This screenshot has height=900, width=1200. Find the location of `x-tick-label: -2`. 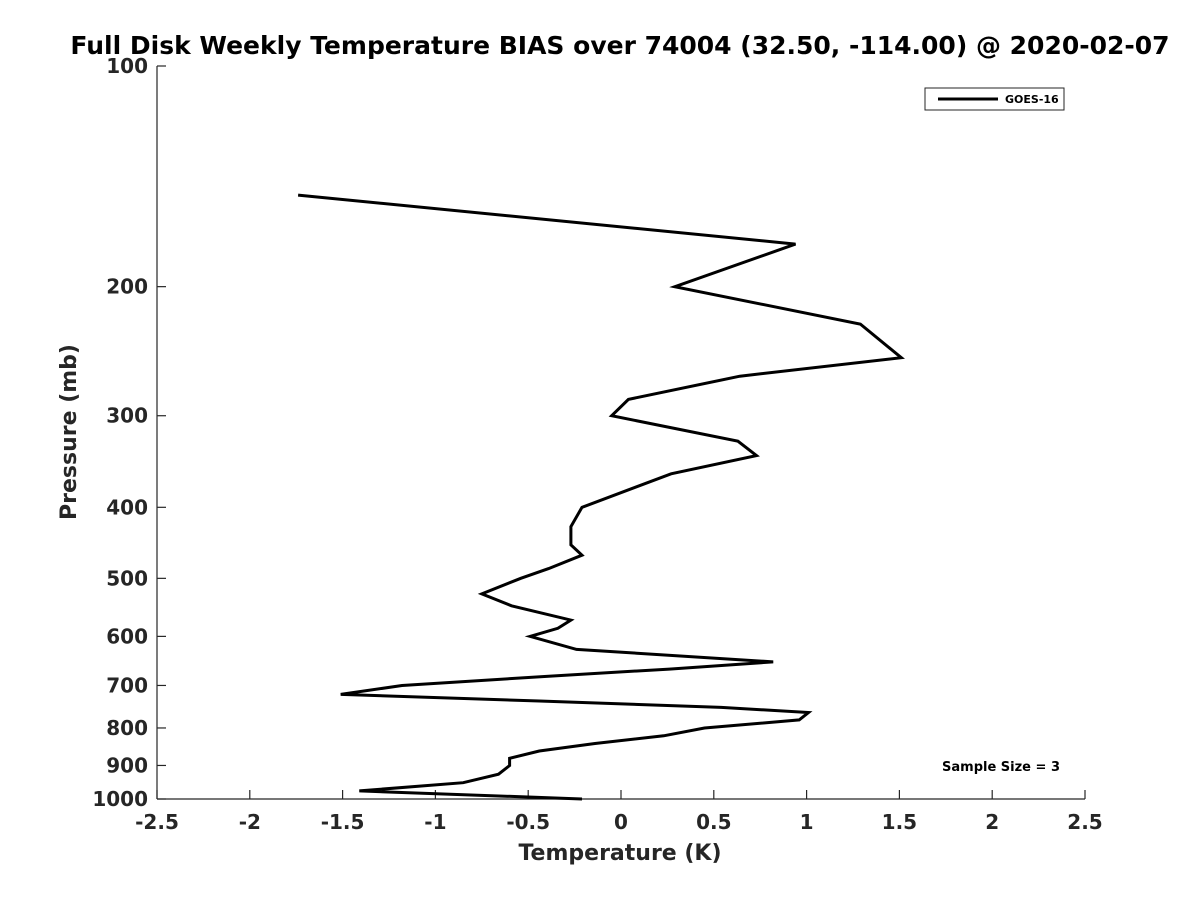

x-tick-label: -2 is located at coordinates (250, 822).